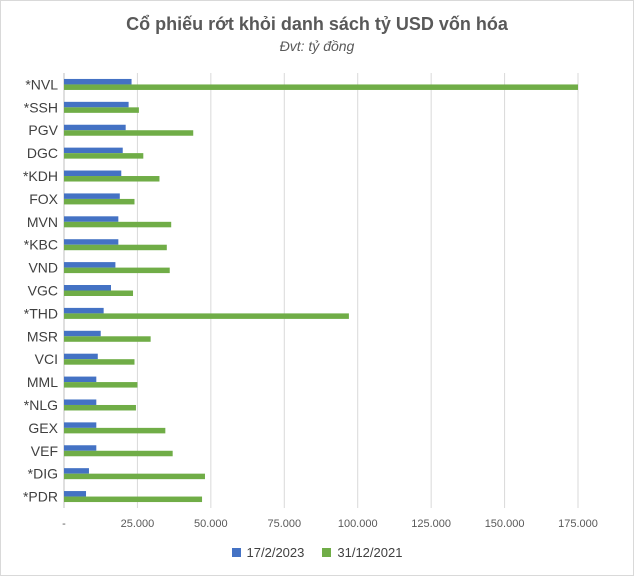 This screenshot has height=576, width=634. Describe the element at coordinates (358, 524) in the screenshot. I see `x-tick-label: 100.000` at that location.